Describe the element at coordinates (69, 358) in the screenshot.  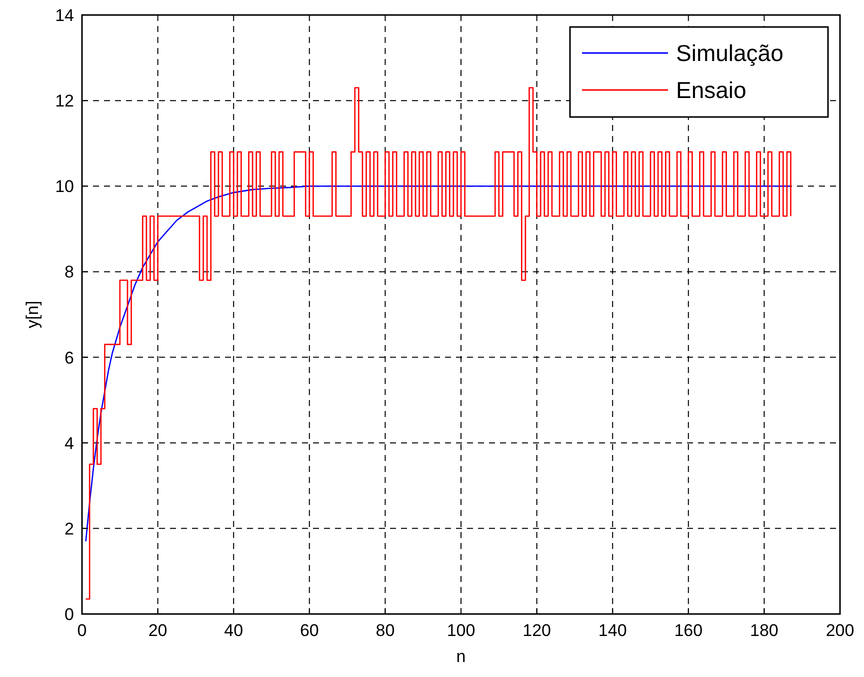
I see `y-tick-label: 6` at that location.